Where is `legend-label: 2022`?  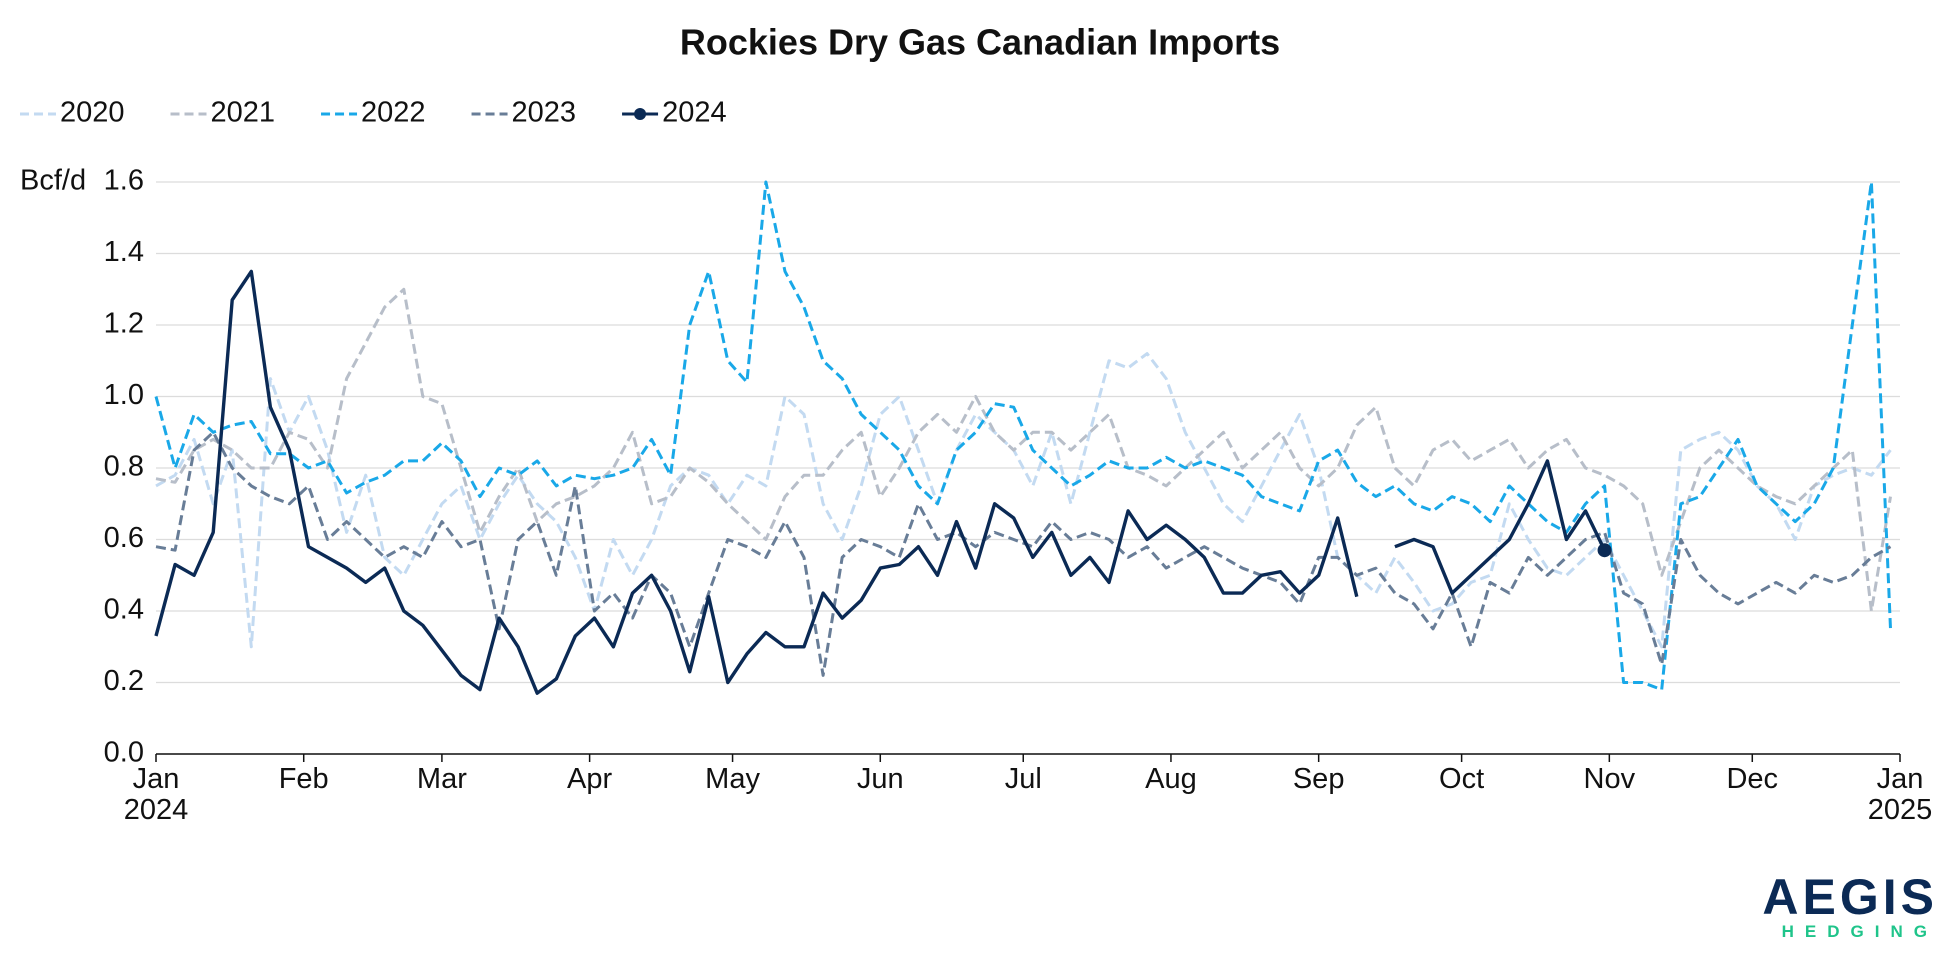
legend-label: 2022 is located at coordinates (393, 113).